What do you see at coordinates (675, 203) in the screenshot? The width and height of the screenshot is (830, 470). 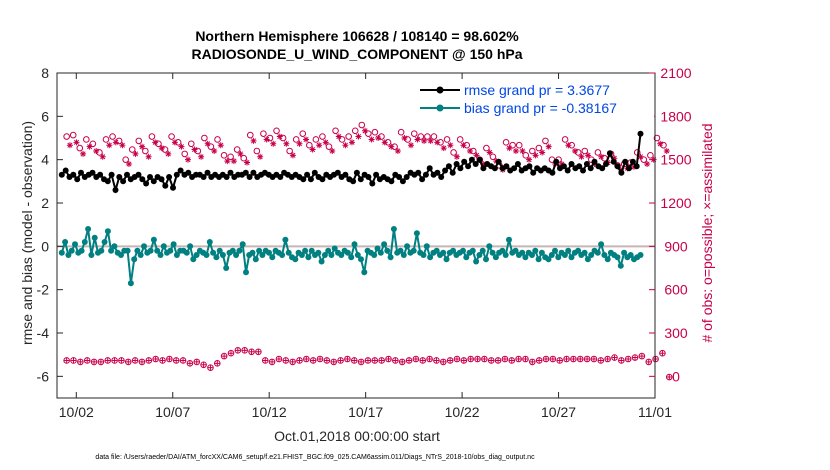 I see `right-y-tick-label: 1200` at bounding box center [675, 203].